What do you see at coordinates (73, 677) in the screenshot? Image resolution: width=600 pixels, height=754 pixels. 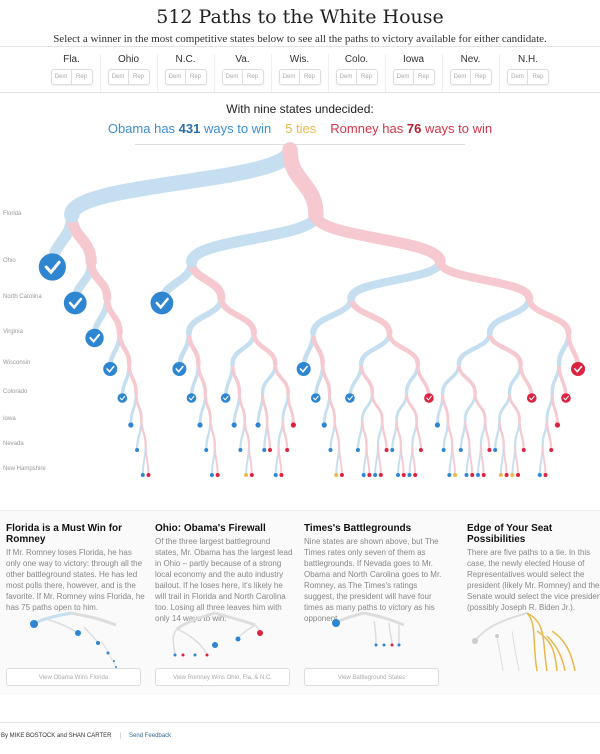 I see `view-button-0: View Obama Wins Florida` at bounding box center [73, 677].